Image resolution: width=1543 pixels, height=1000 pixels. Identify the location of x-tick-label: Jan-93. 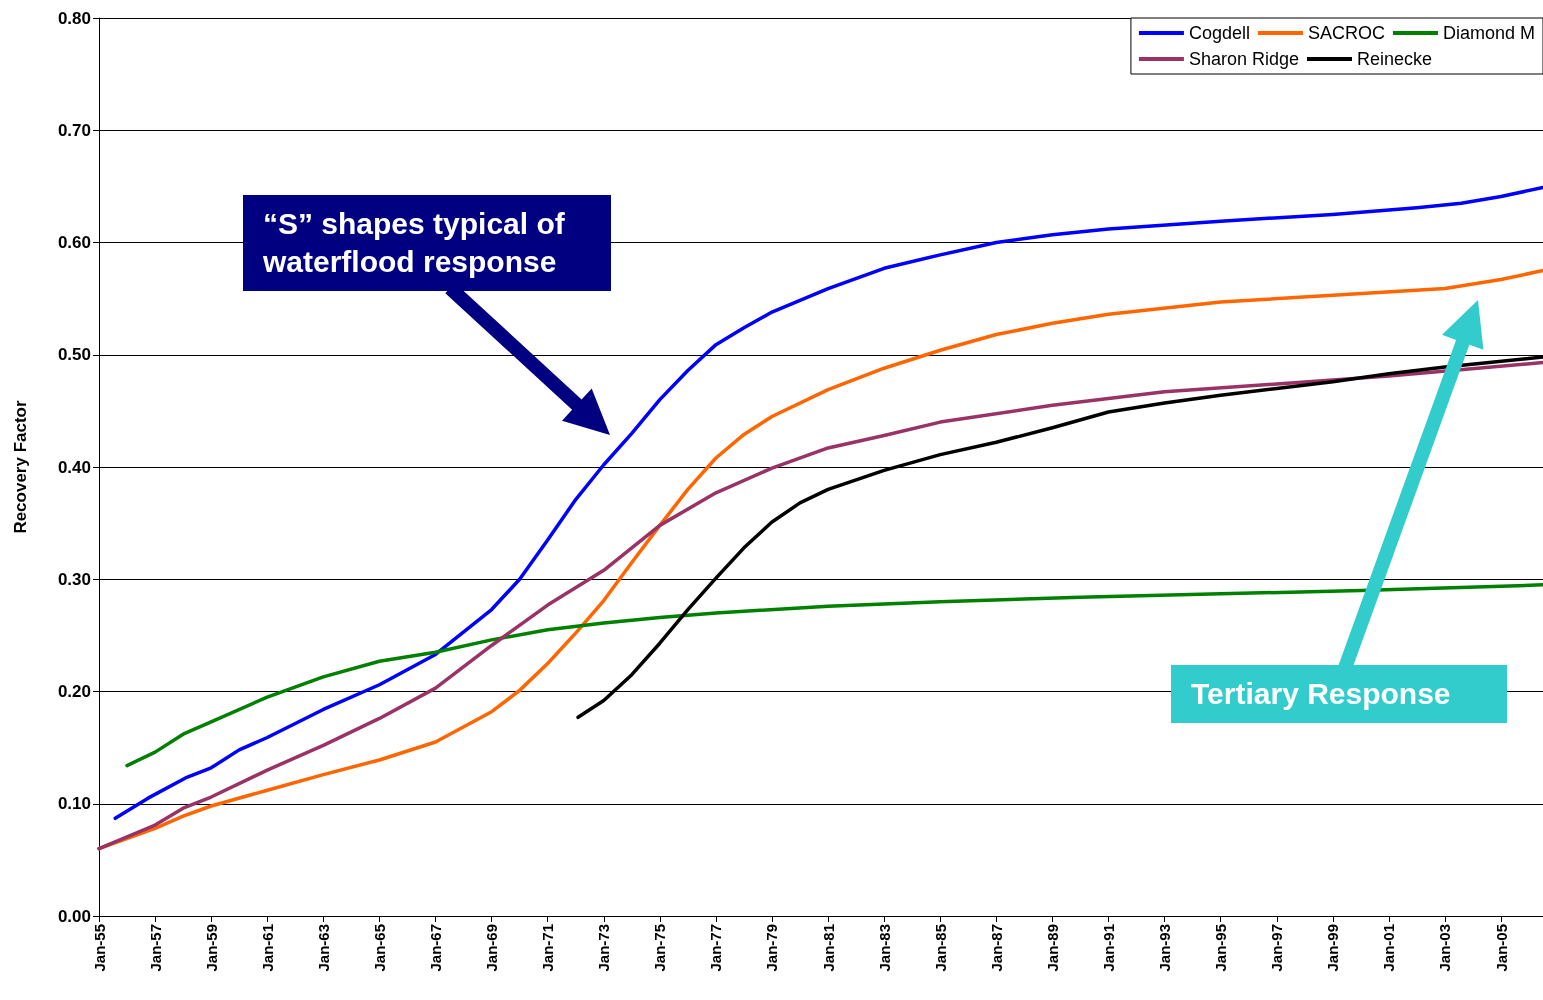
(1165, 948).